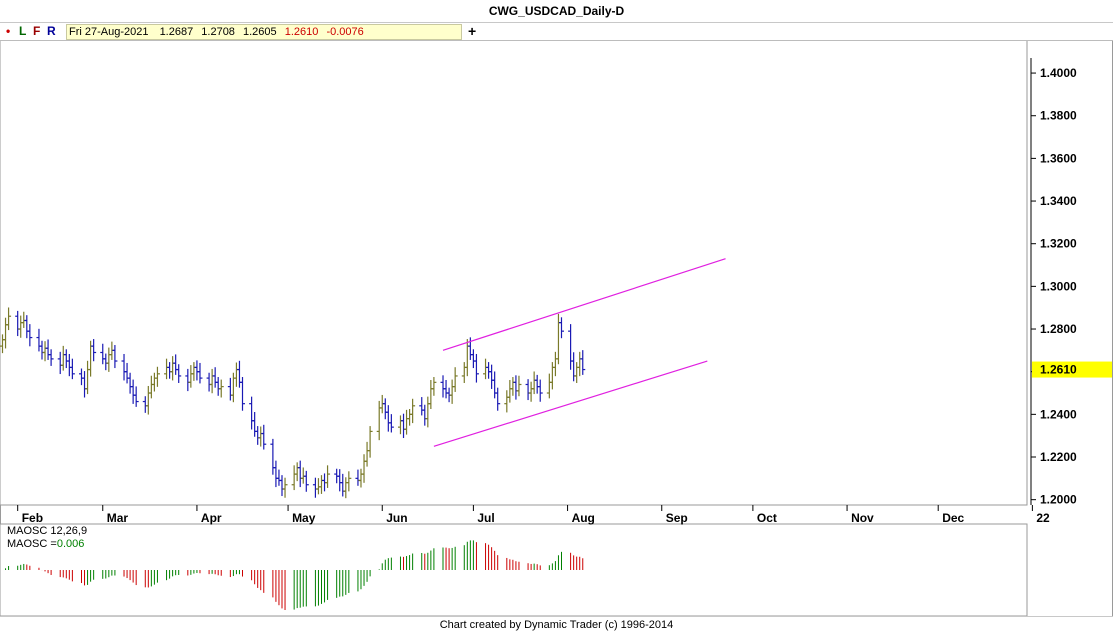  What do you see at coordinates (304, 518) in the screenshot?
I see `month-label: May` at bounding box center [304, 518].